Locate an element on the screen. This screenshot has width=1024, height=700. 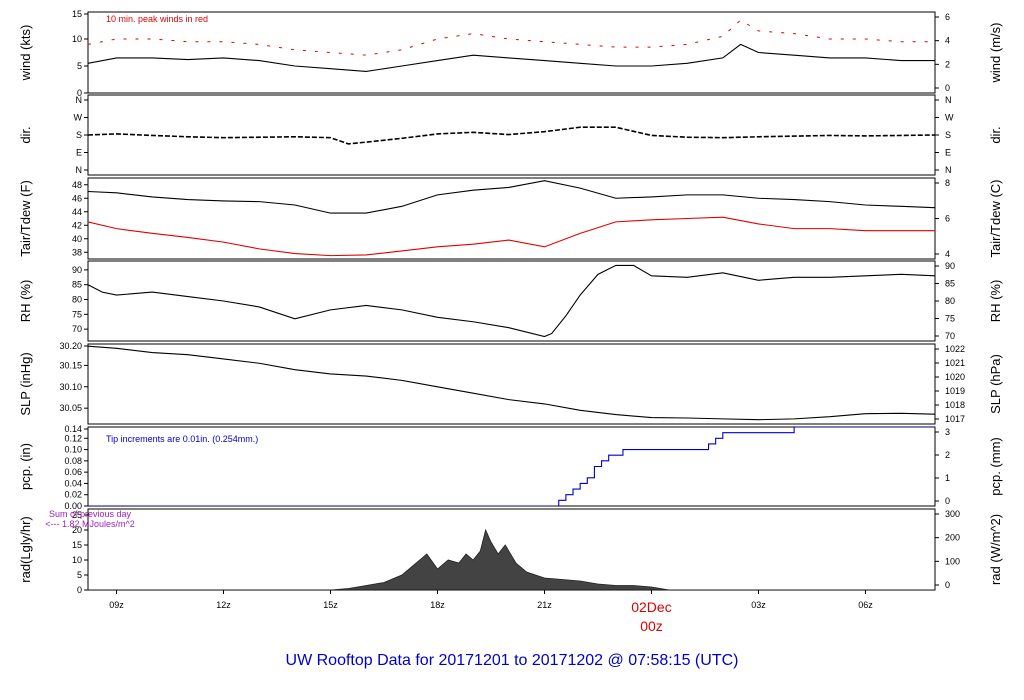
rad-right-tick-label: 100 is located at coordinates (952, 561).